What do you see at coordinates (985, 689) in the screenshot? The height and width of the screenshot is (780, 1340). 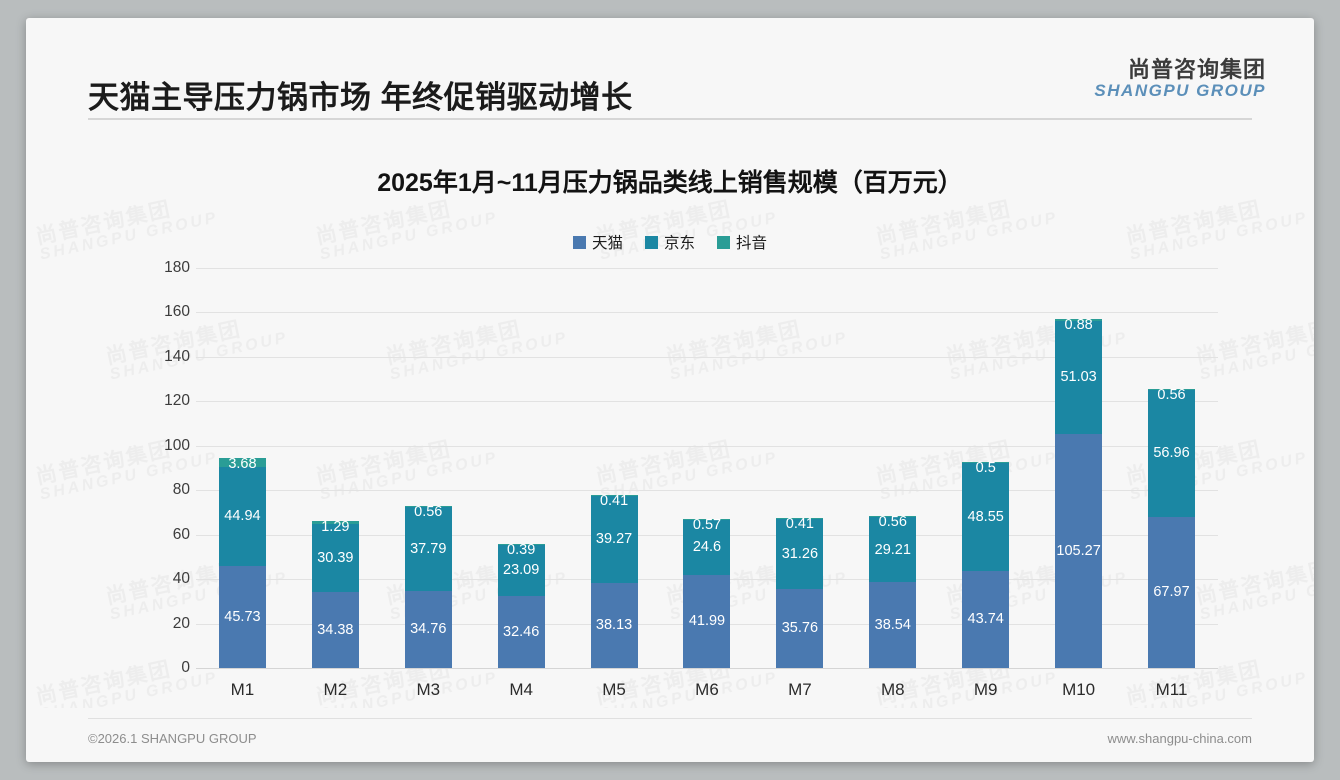 I see `x-axis-tick-label: M9` at bounding box center [985, 689].